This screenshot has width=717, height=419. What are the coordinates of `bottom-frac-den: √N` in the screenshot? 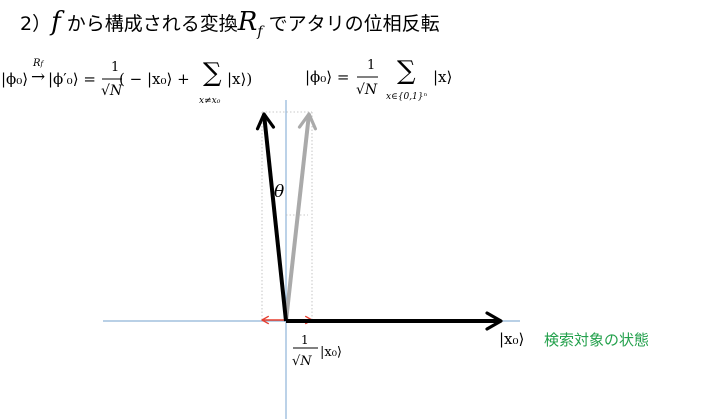 It's located at (302, 361).